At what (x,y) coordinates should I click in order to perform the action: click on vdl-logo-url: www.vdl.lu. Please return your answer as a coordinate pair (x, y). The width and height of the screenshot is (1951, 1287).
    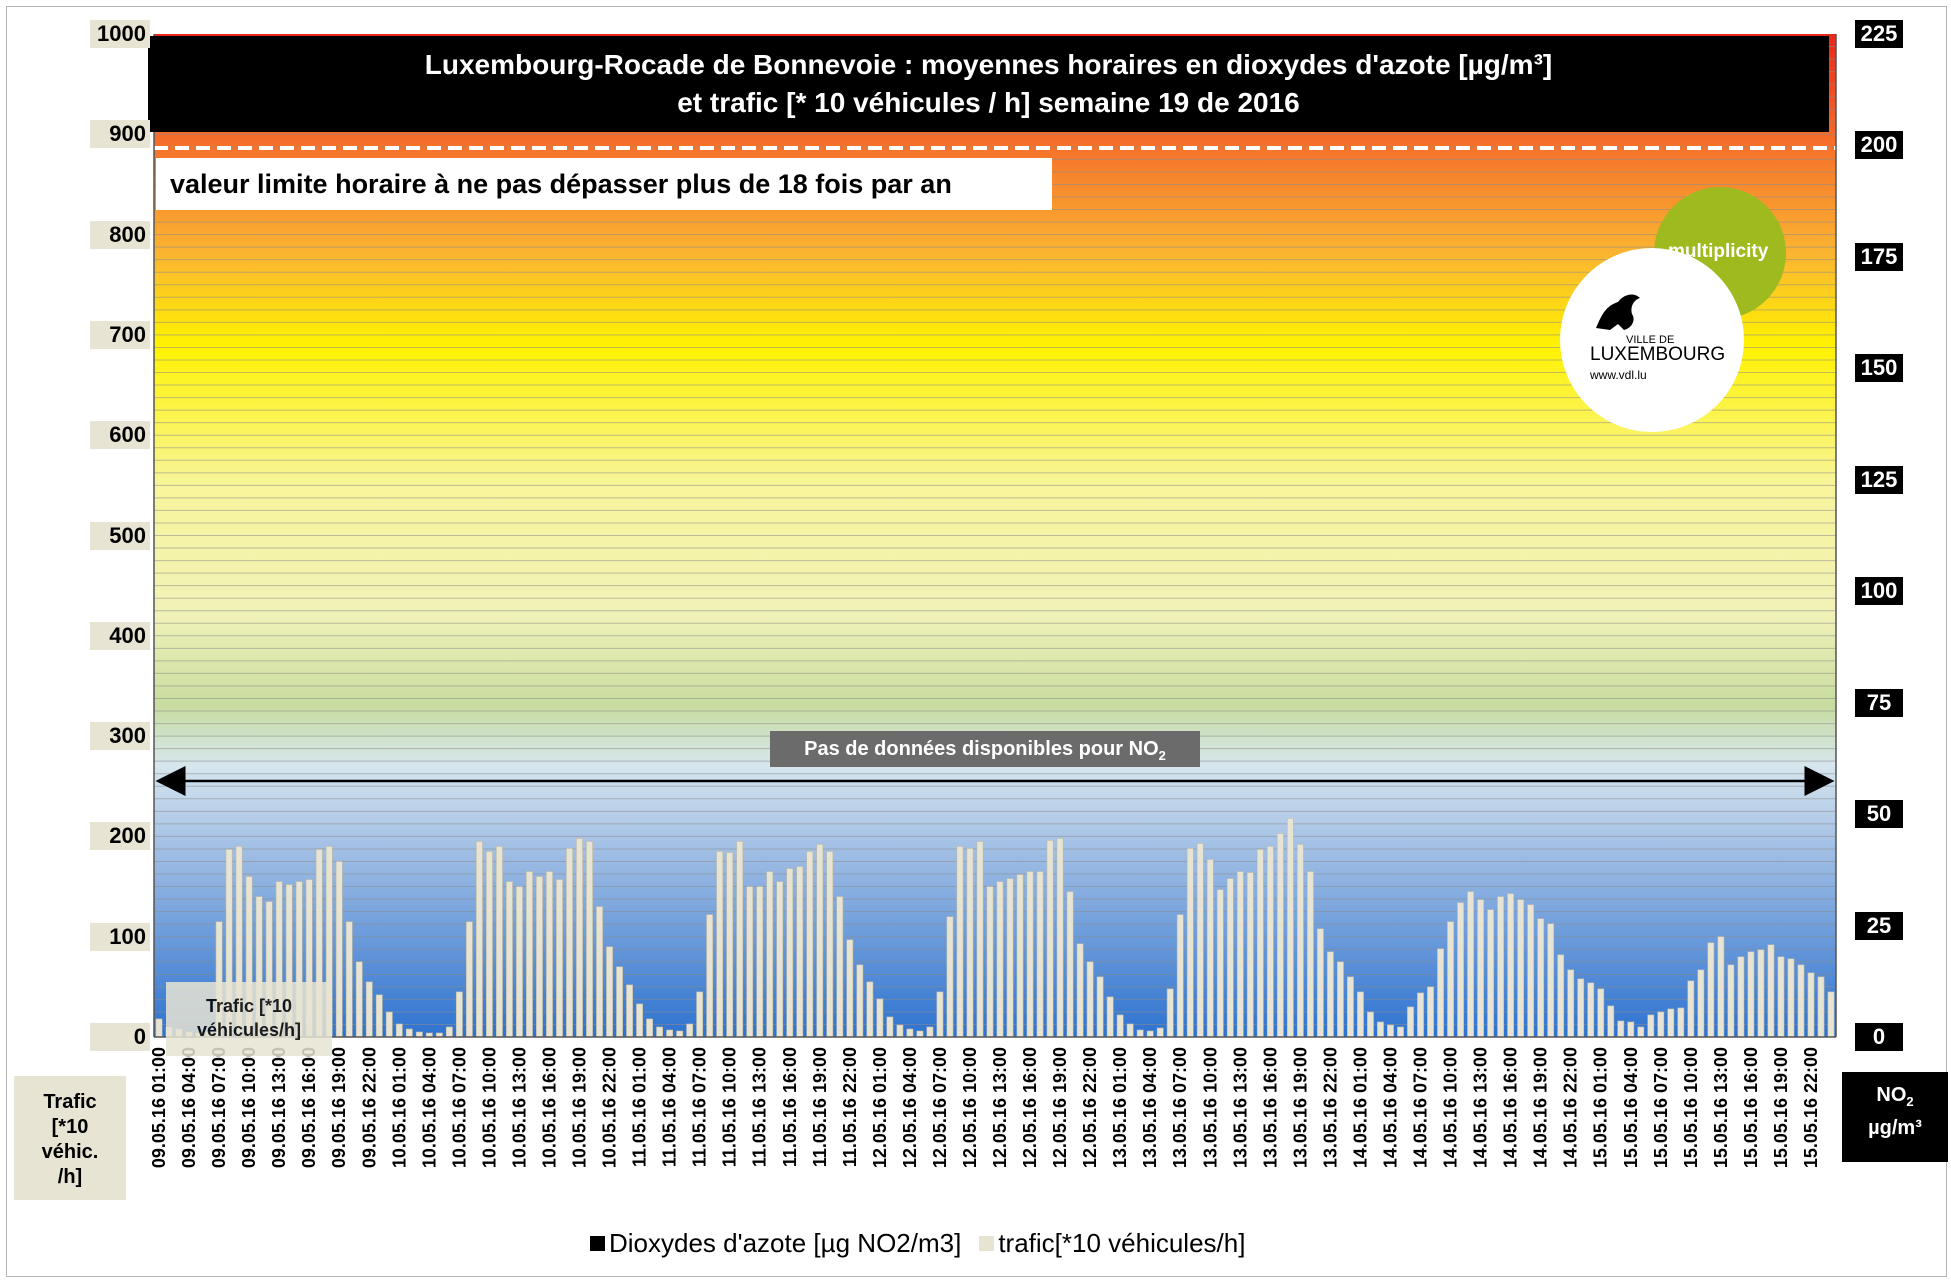
    Looking at the image, I should click on (1618, 375).